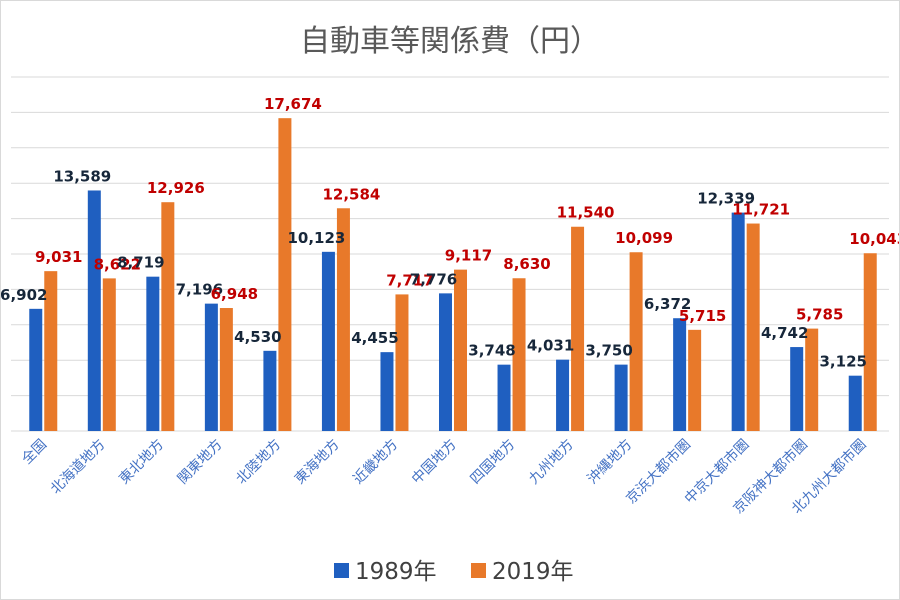 The width and height of the screenshot is (900, 600). What do you see at coordinates (608, 351) in the screenshot?
I see `data-label: 3,750` at bounding box center [608, 351].